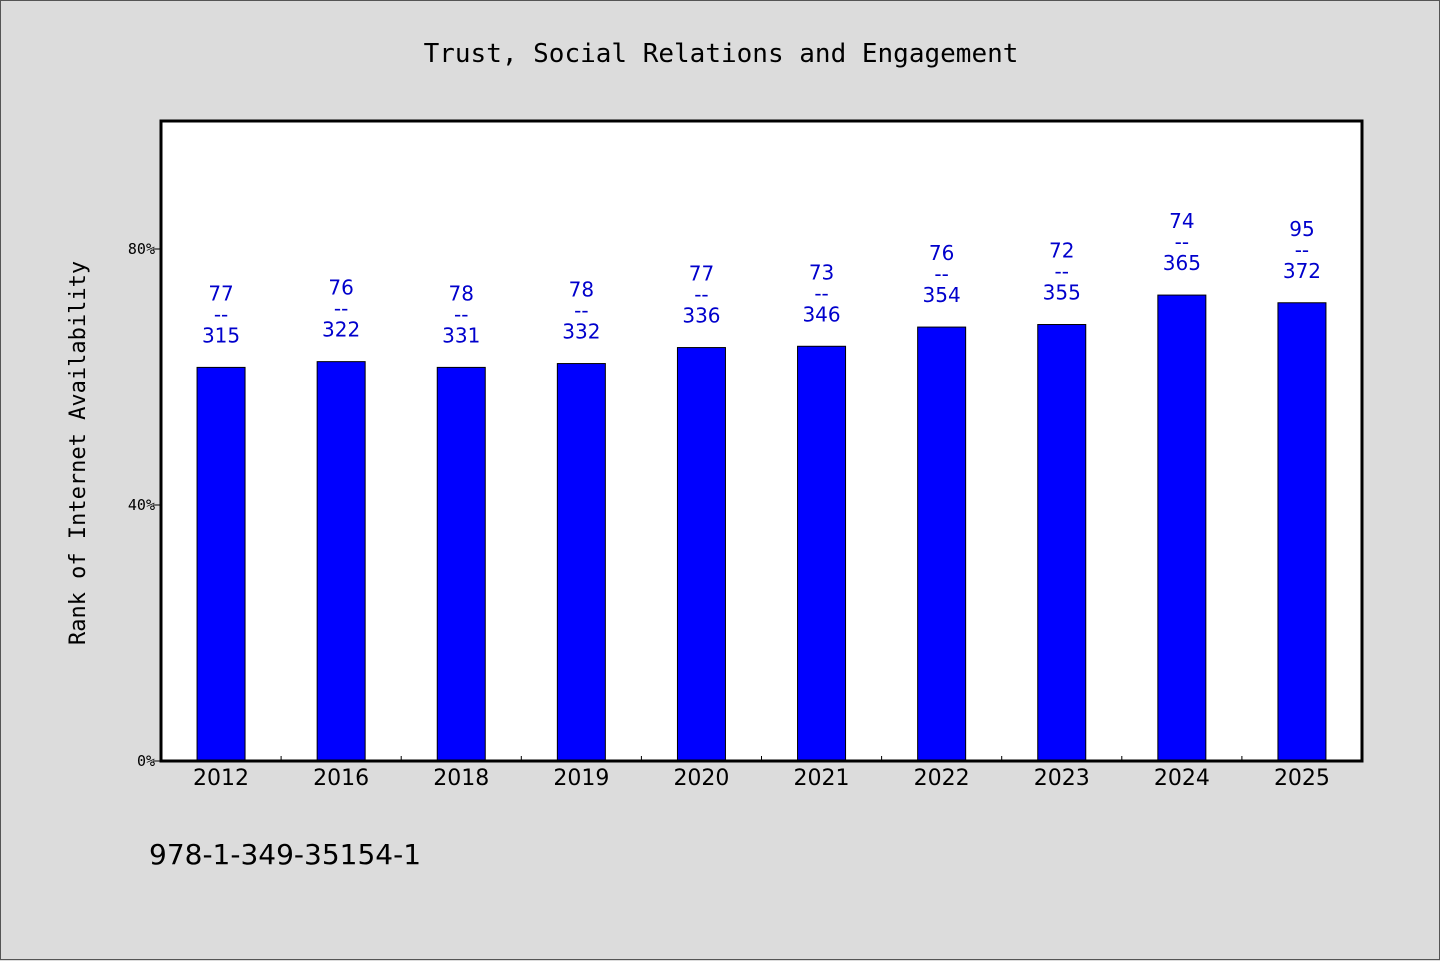  I want to click on bar-2023, so click(1062, 543).